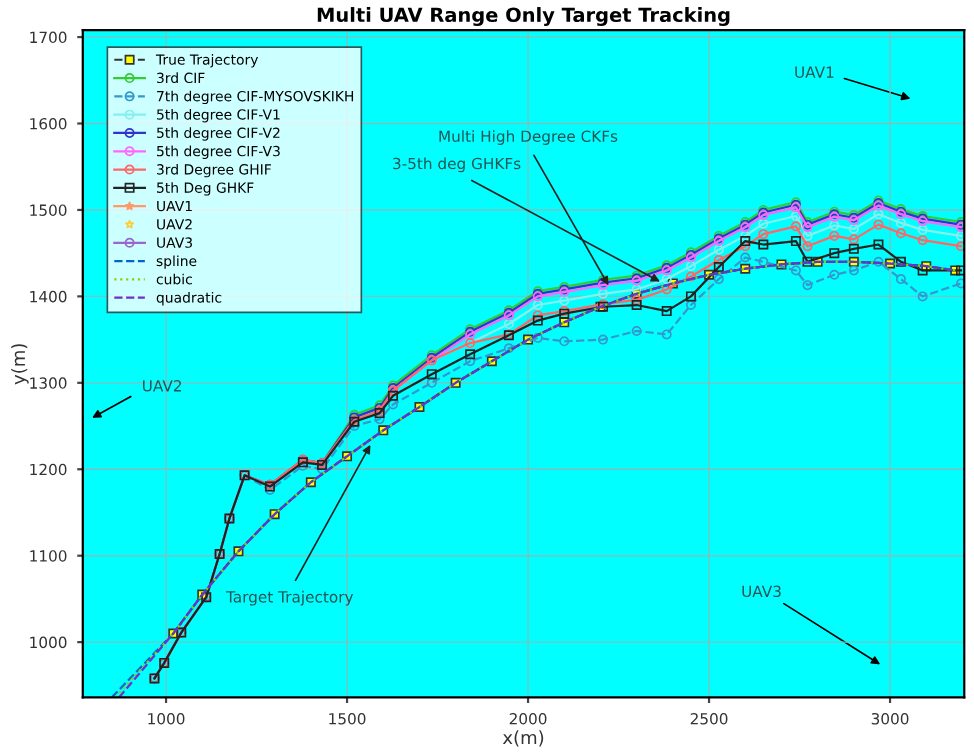 Image resolution: width=974 pixels, height=754 pixels. I want to click on x-axis-title: x(m), so click(523, 738).